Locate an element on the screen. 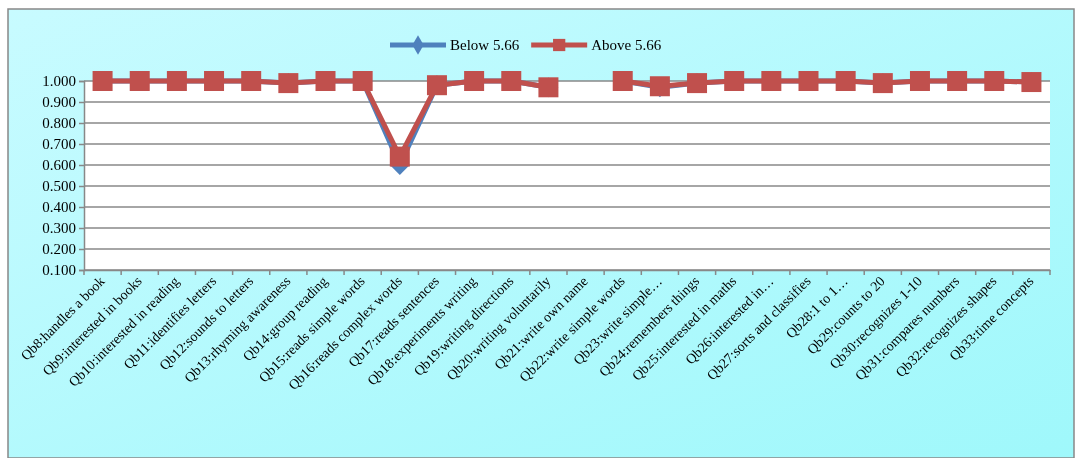 The width and height of the screenshot is (1075, 458). y-tick-label: 0.200 is located at coordinates (59, 249).